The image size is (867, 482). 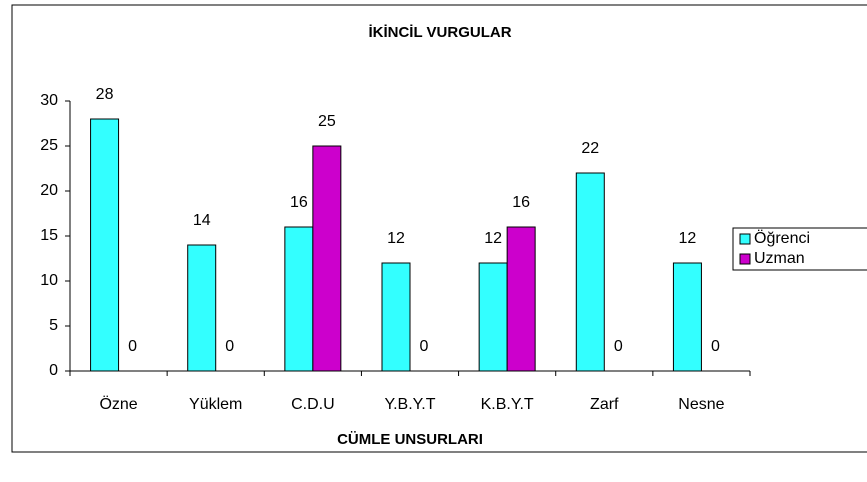 What do you see at coordinates (701, 404) in the screenshot?
I see `x-tick-label: Nesne` at bounding box center [701, 404].